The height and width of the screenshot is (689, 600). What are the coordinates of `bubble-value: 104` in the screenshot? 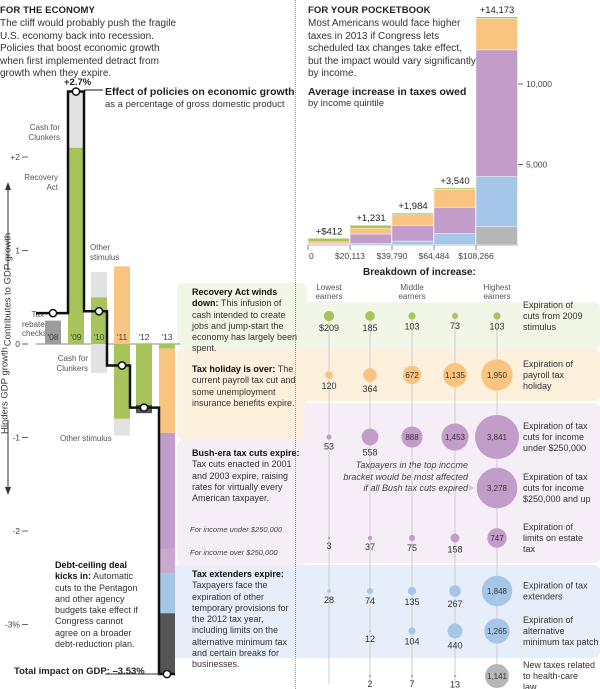 It's located at (411, 642).